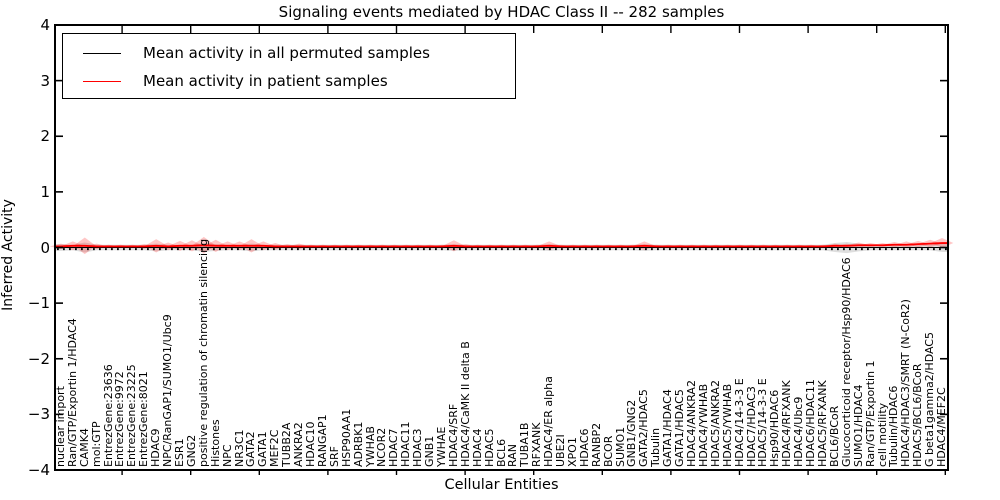 This screenshot has width=1000, height=500. What do you see at coordinates (38, 470) in the screenshot?
I see `y-tick-label: −4` at bounding box center [38, 470].